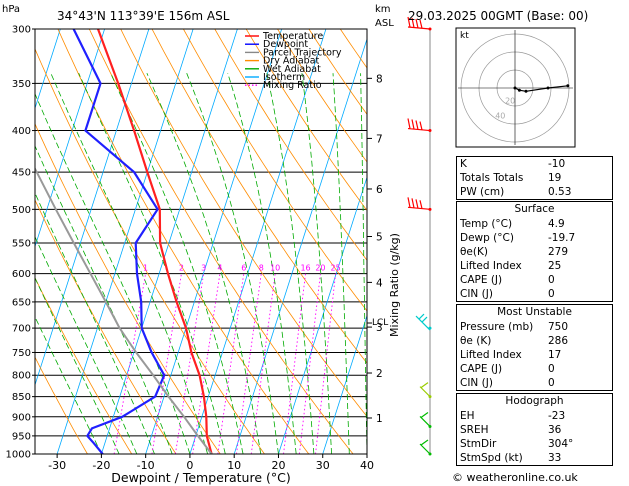 The image size is (629, 486). What do you see at coordinates (21, 417) in the screenshot?
I see `pressure-tick-label: 900` at bounding box center [21, 417].